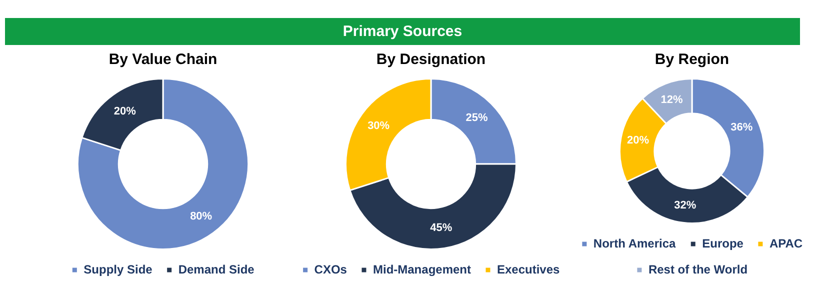 The image size is (819, 304). I want to click on legend-label: Demand Side, so click(216, 269).